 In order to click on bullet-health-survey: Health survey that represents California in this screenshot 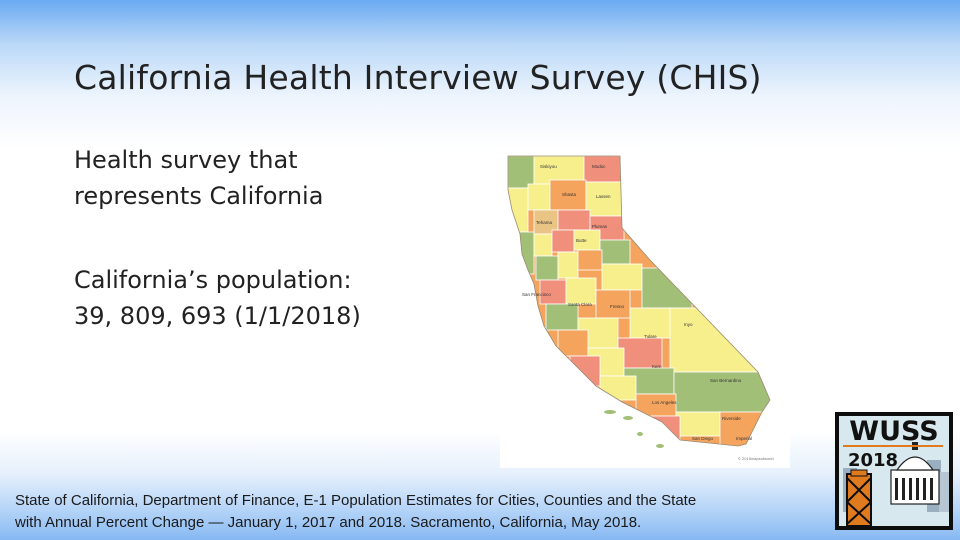, I will do `click(274, 178)`.